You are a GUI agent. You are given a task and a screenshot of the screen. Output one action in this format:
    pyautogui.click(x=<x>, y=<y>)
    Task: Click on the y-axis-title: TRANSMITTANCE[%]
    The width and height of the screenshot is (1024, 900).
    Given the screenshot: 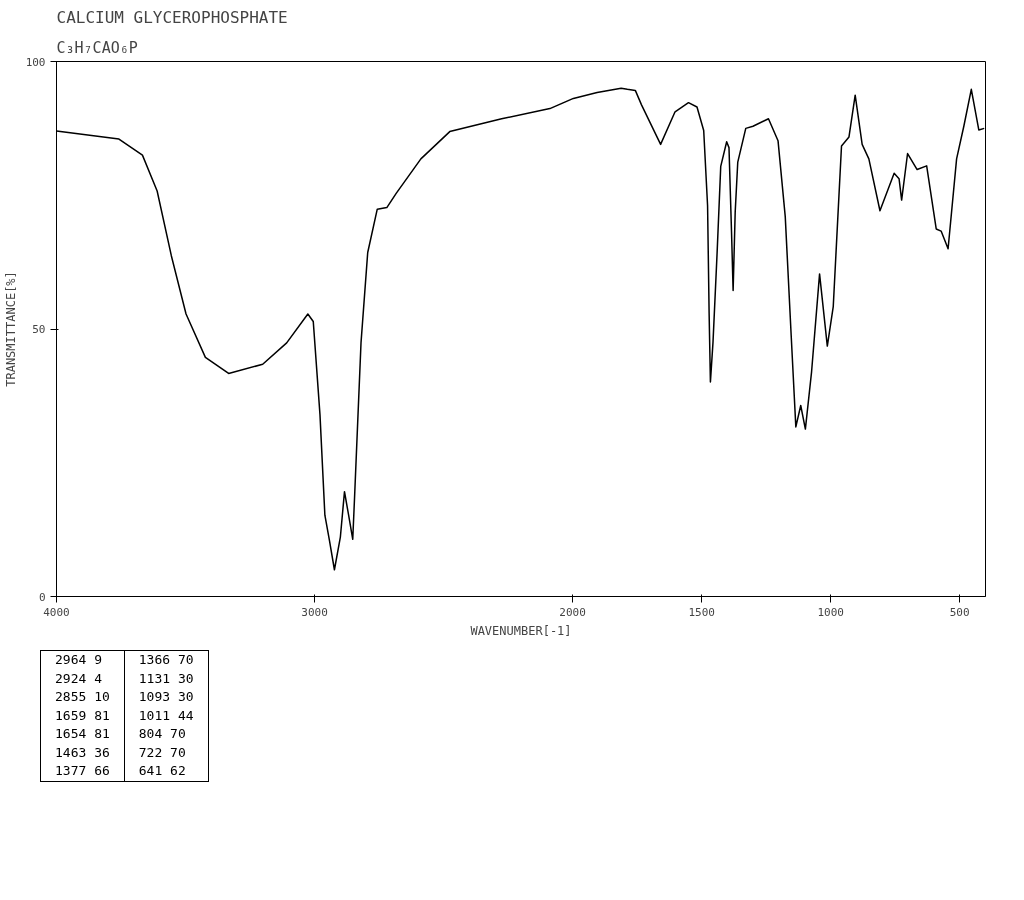 What is the action you would take?
    pyautogui.click(x=10, y=329)
    